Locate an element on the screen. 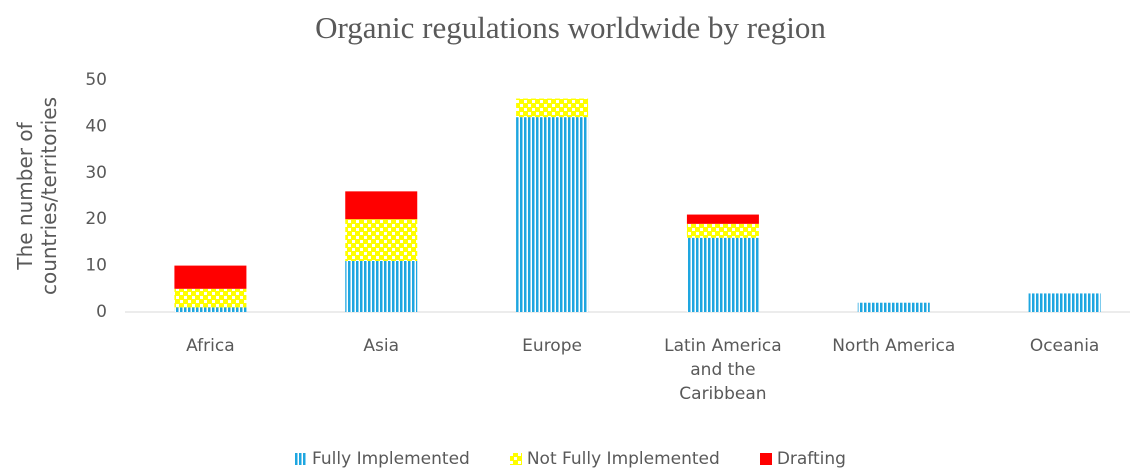 This screenshot has height=470, width=1141. legend-label: Drafting is located at coordinates (811, 459).